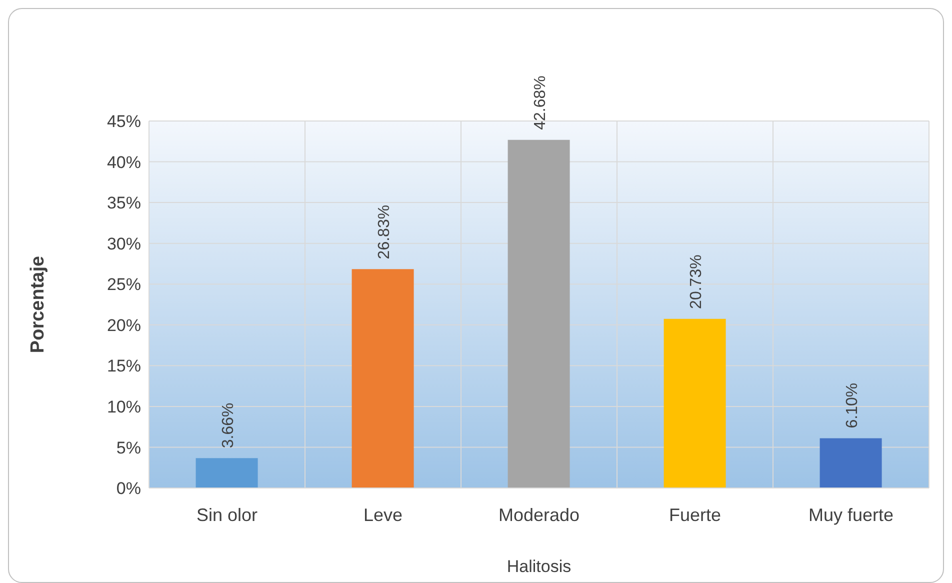 The image size is (952, 583). What do you see at coordinates (227, 514) in the screenshot?
I see `x-tick-label: Sin olor` at bounding box center [227, 514].